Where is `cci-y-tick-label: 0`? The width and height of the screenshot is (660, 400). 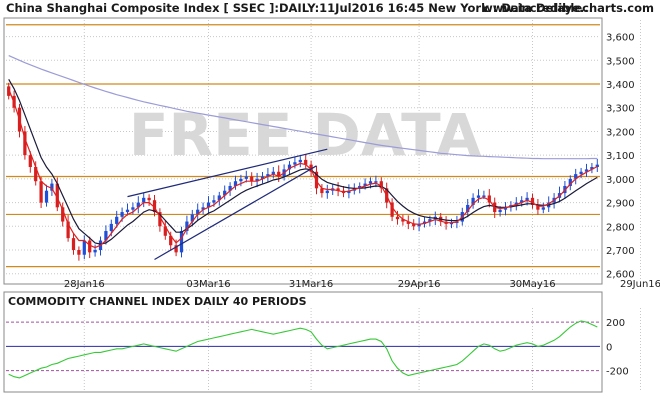
cci-y-tick-label: 0 is located at coordinates (609, 347).